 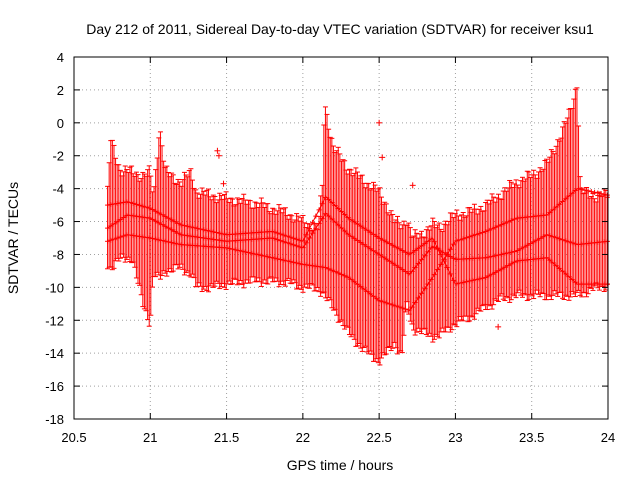 I want to click on x-tick-label: 20.5, so click(x=73, y=437).